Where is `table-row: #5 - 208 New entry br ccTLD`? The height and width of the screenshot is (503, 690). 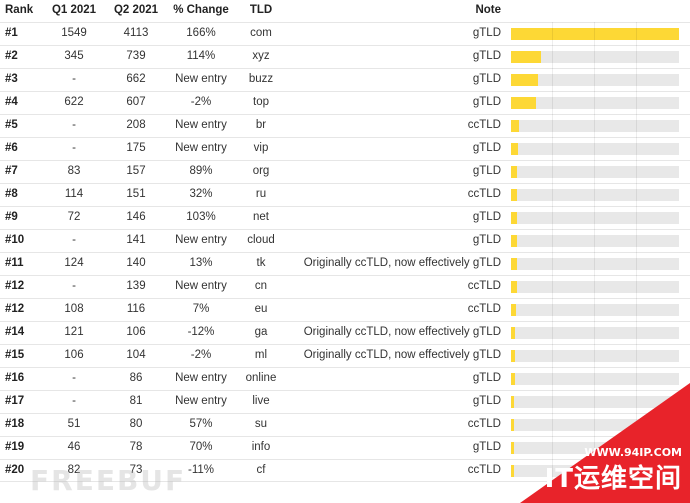
table-row: #5 - 208 New entry br ccTLD is located at coordinates (345, 125).